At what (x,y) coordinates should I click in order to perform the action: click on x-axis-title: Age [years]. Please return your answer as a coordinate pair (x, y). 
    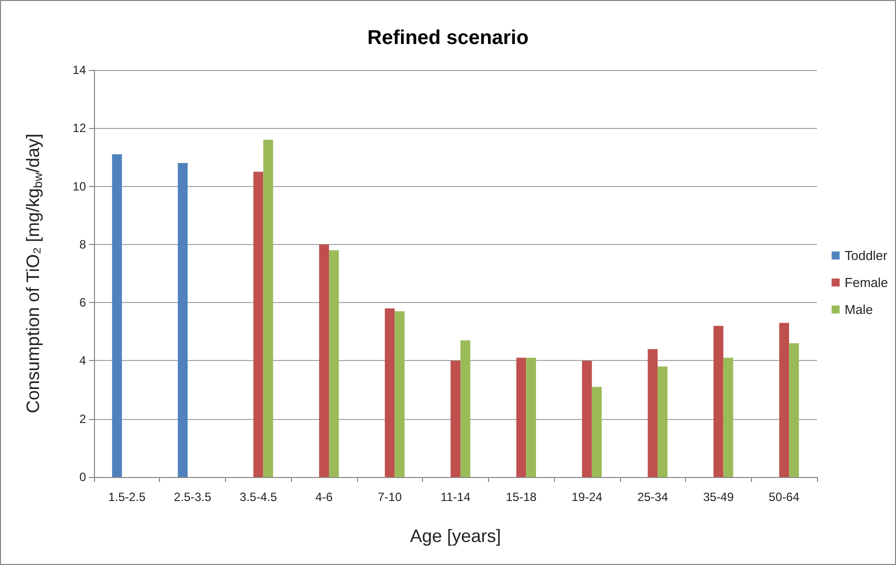
    Looking at the image, I should click on (456, 536).